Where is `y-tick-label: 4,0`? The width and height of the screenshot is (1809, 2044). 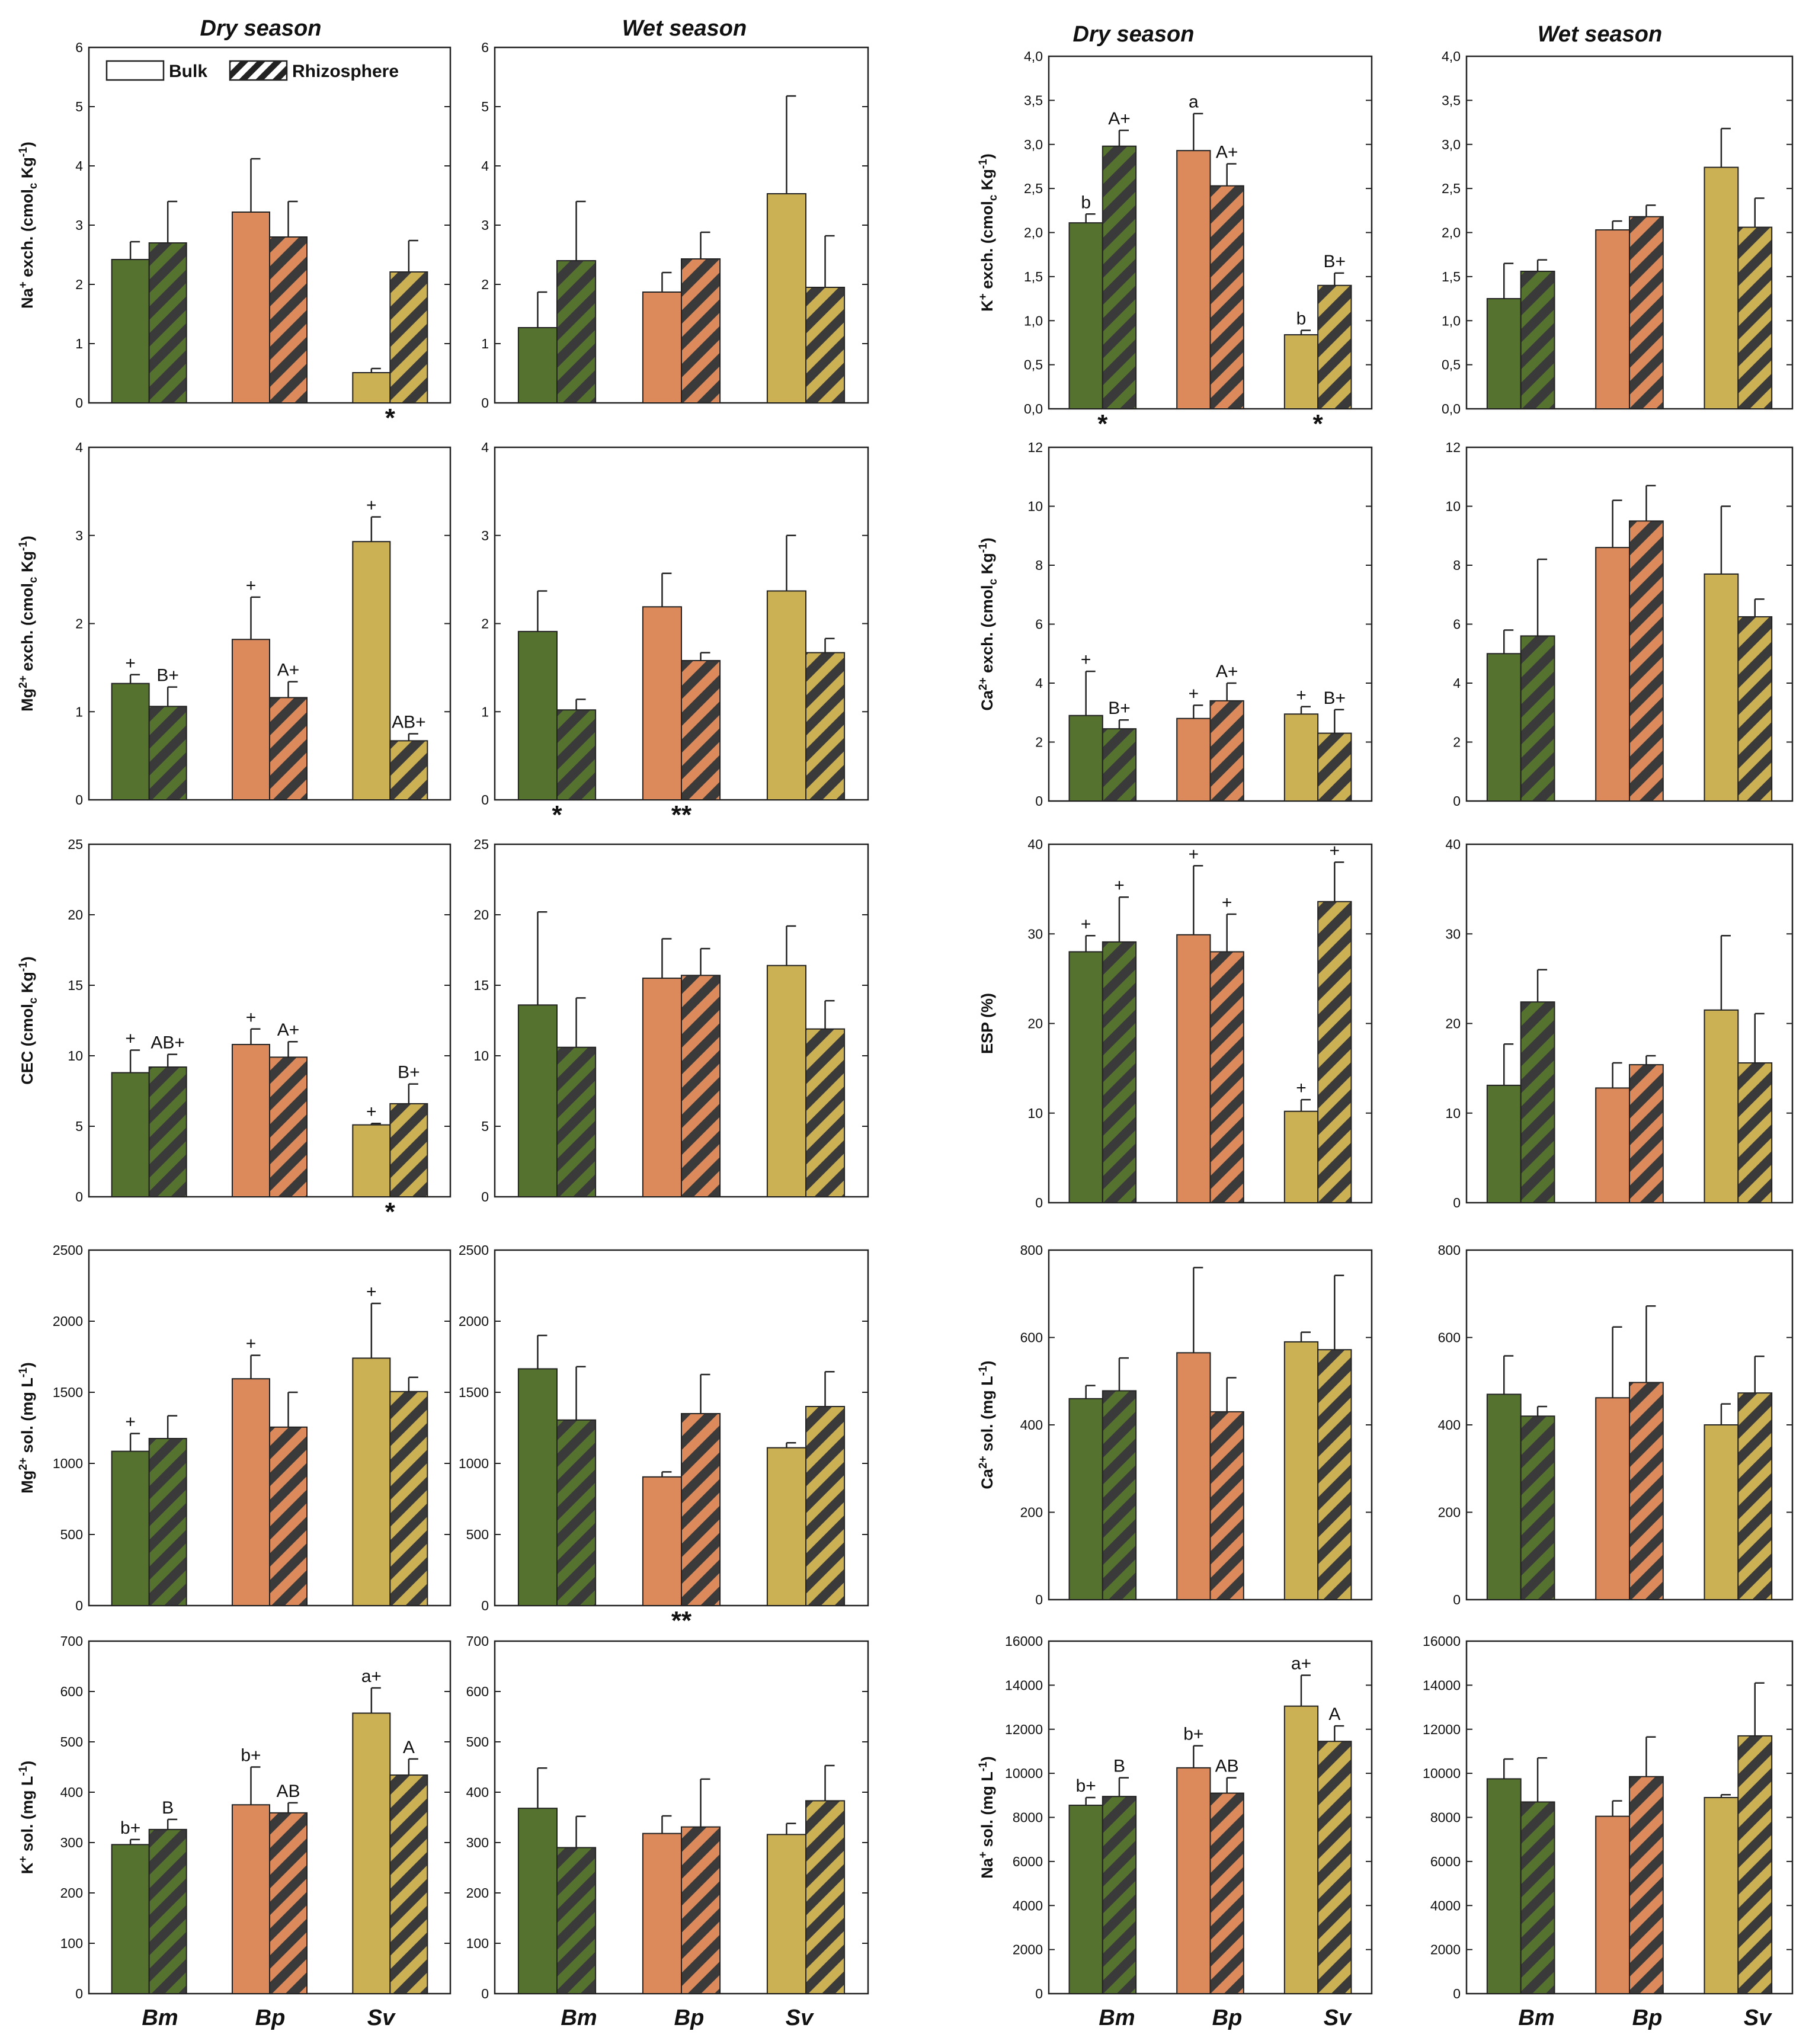
y-tick-label: 4,0 is located at coordinates (1033, 56).